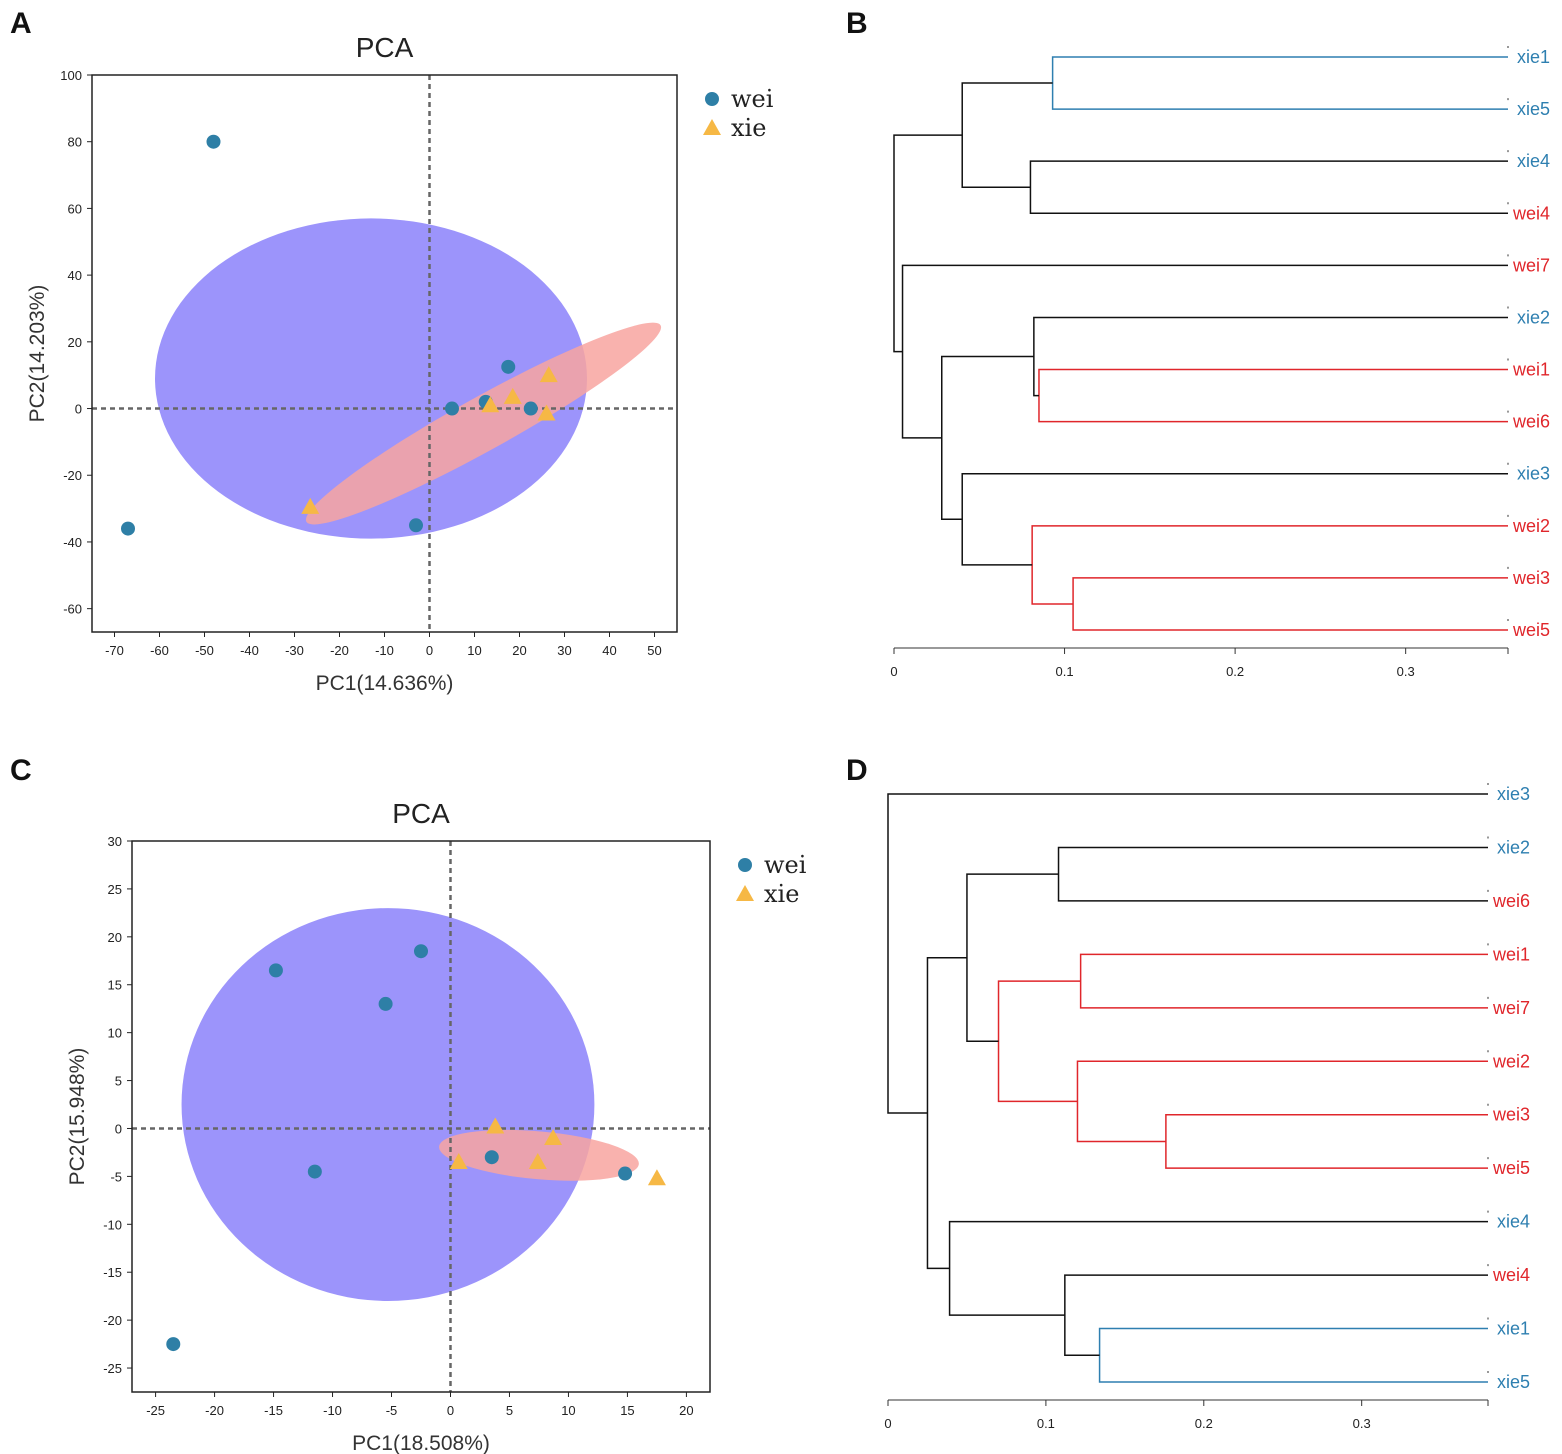  Describe the element at coordinates (1533, 161) in the screenshot. I see `dendro-b-leaf-label: xie4` at that location.